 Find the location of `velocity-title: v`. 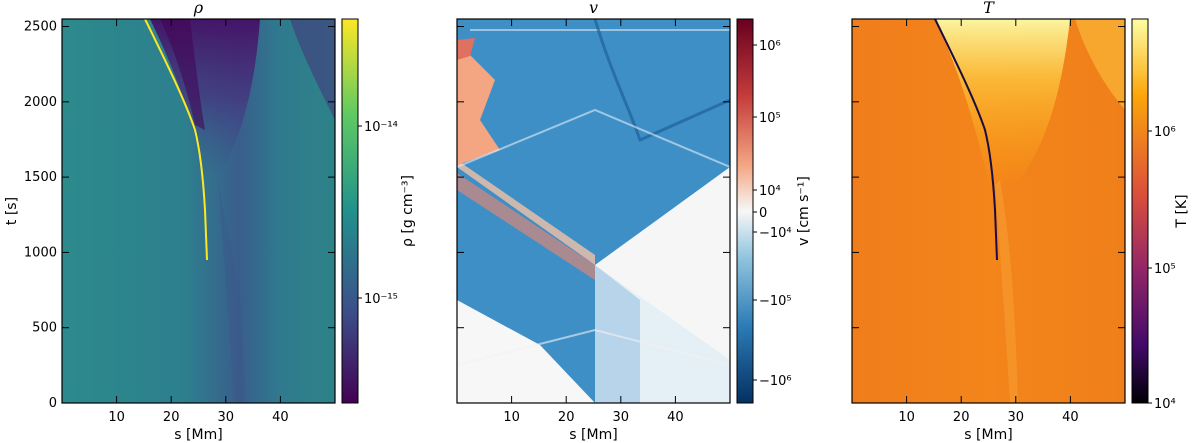

velocity-title: v is located at coordinates (593, 8).